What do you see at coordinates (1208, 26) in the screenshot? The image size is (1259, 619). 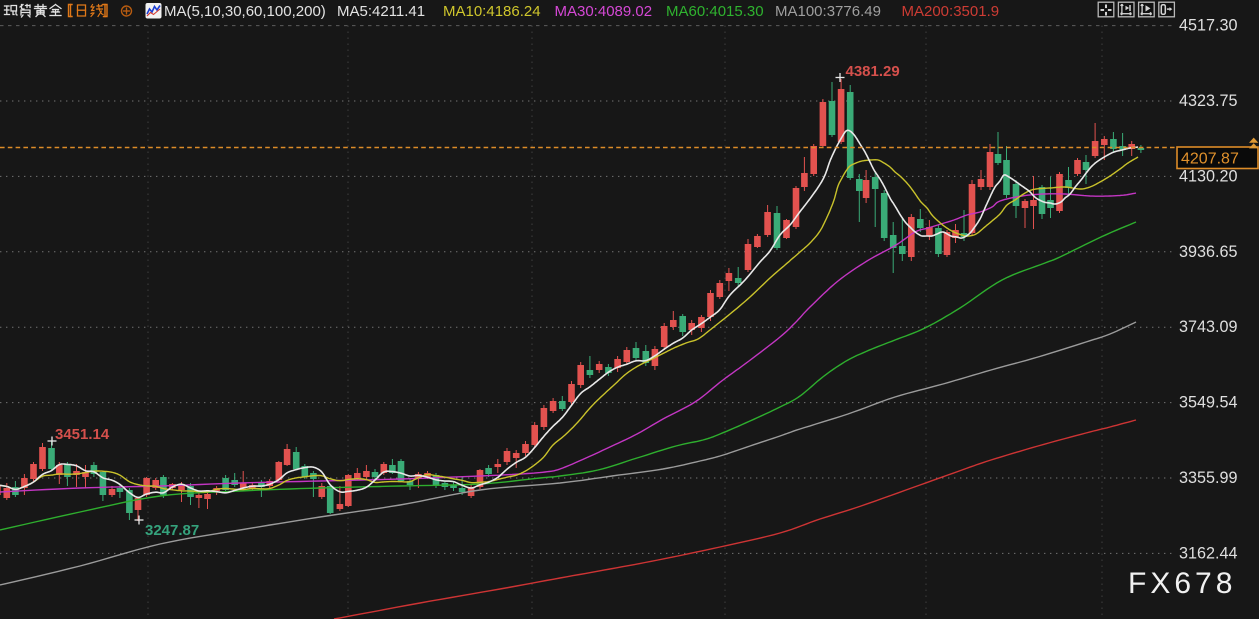 I see `svg-text: 4517.30` at bounding box center [1208, 26].